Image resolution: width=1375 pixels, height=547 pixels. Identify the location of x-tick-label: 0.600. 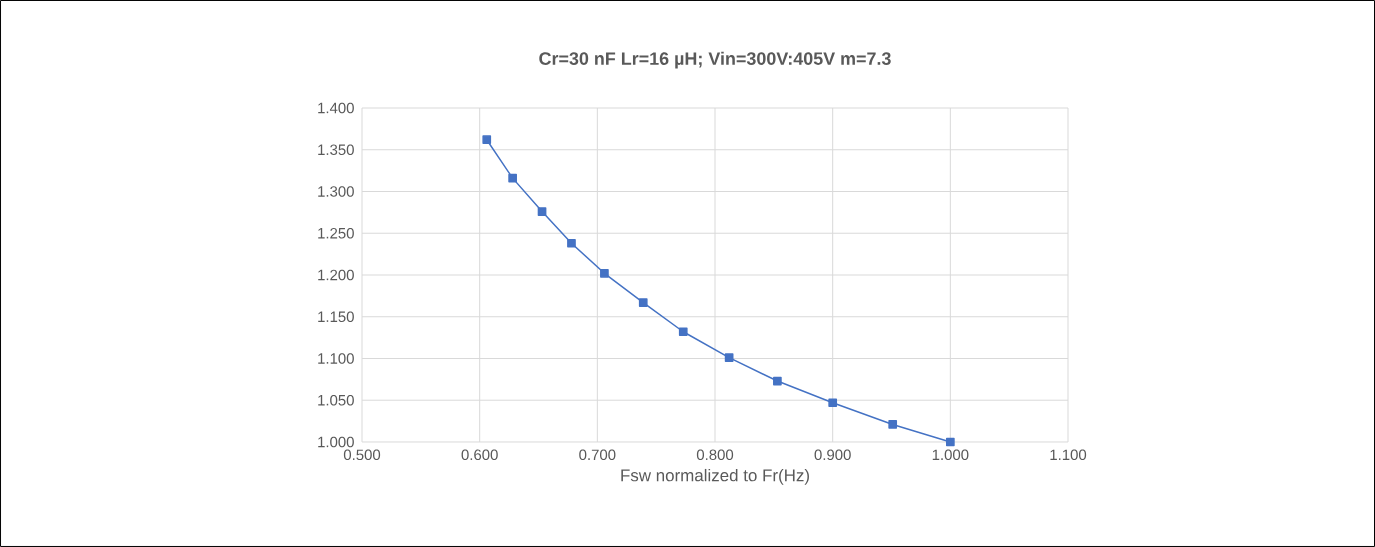
(479, 455).